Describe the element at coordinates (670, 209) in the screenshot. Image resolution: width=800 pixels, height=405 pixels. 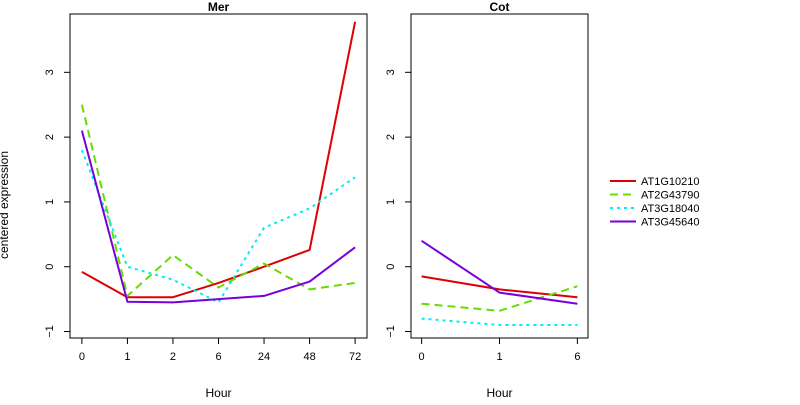
I see `legend-label-at3g18040: AT3G18040` at that location.